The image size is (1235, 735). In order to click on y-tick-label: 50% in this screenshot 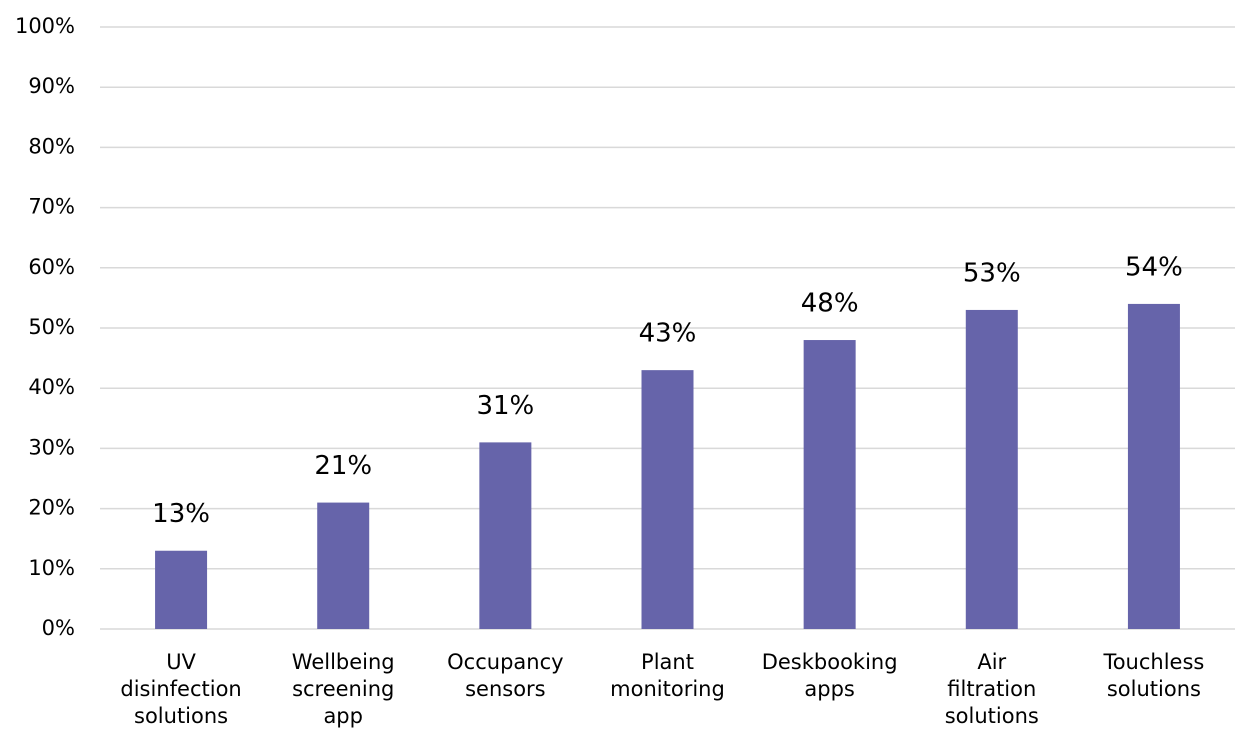, I will do `click(51, 327)`.